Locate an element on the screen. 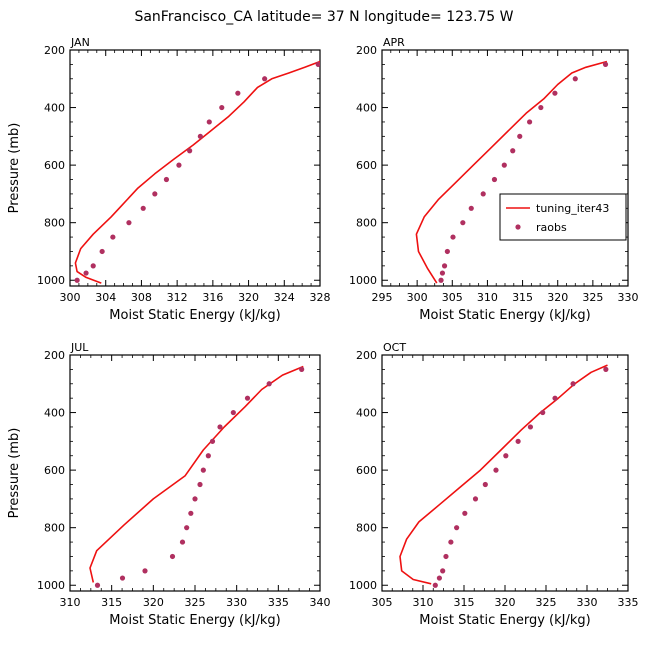 The image size is (648, 648). x-tick-label: 330 is located at coordinates (236, 602).